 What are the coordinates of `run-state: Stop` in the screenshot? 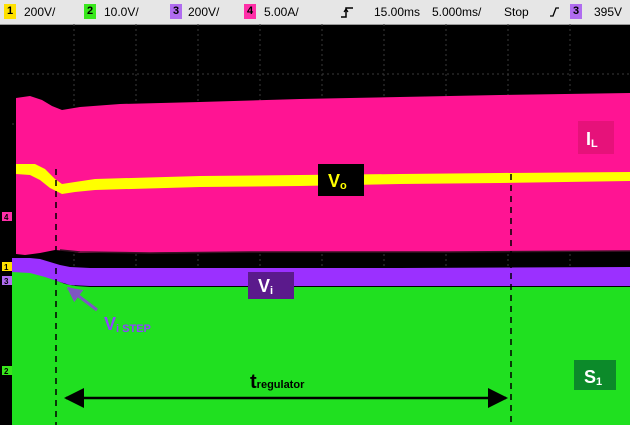 It's located at (516, 12).